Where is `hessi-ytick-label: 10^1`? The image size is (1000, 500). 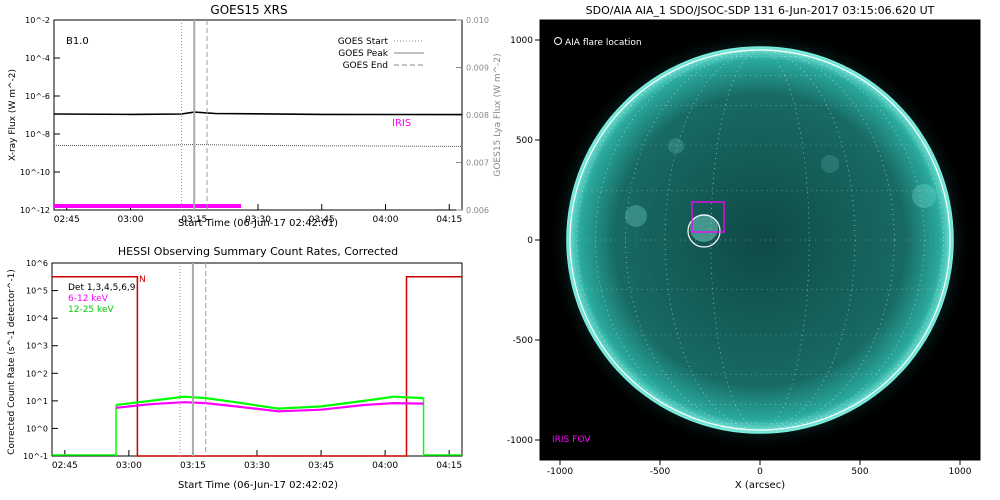 hessi-ytick-label: 10^1 is located at coordinates (37, 401).